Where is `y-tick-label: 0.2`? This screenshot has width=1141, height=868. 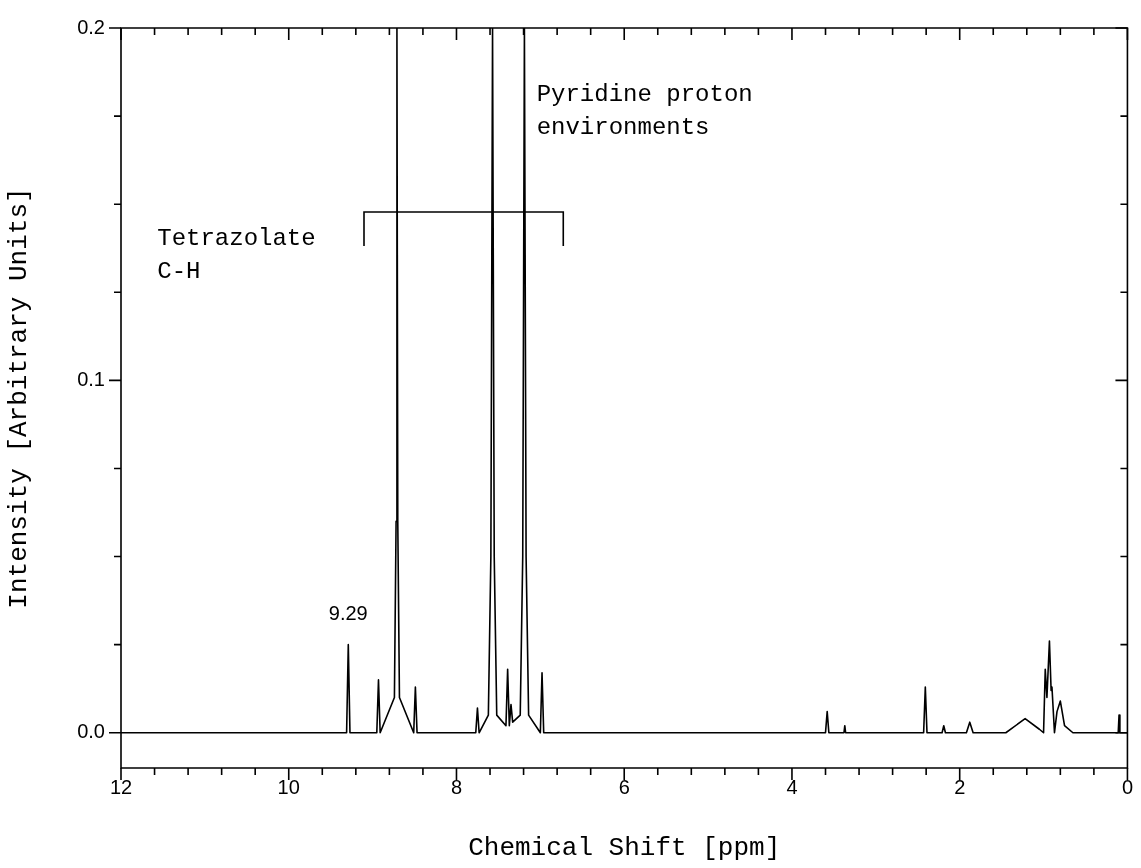 y-tick-label: 0.2 is located at coordinates (91, 26).